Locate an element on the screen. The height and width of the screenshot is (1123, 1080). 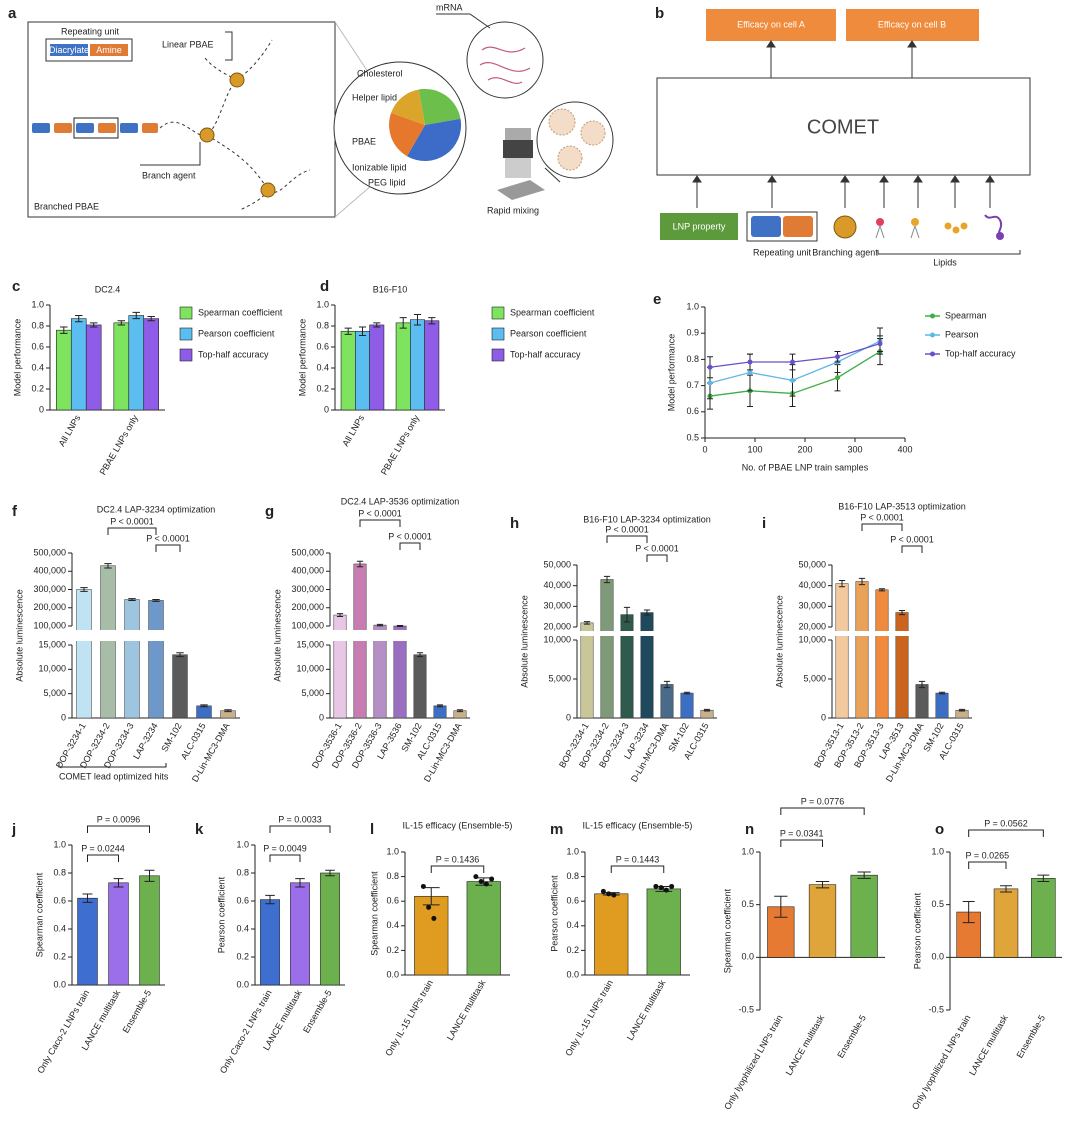
legend-label: Spearman is located at coordinates (966, 315).